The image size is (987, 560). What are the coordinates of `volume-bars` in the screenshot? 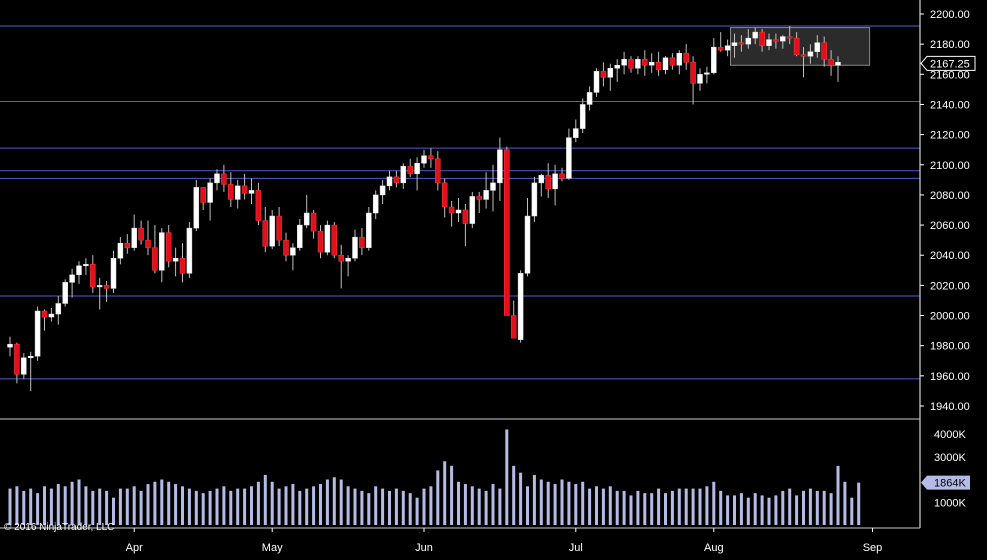 It's located at (434, 477).